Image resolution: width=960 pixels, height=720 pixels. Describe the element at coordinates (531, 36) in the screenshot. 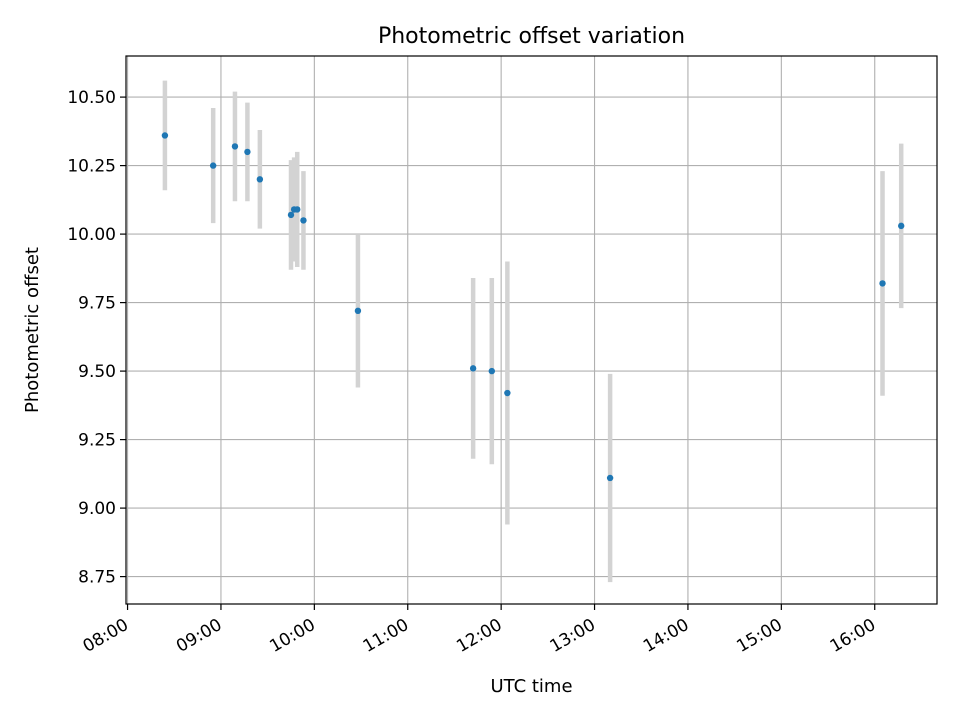

I see `chart-title: Photometric offset variation` at that location.